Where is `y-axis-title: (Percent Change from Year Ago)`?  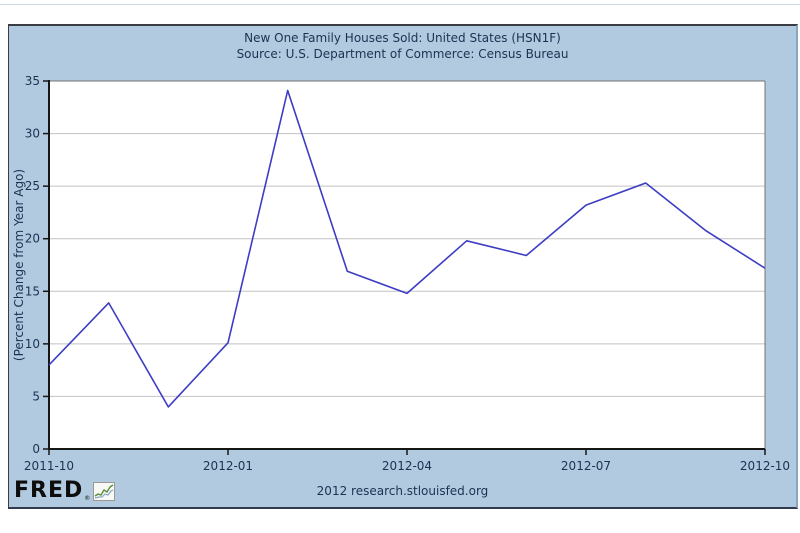
y-axis-title: (Percent Change from Year Ago) is located at coordinates (19, 265).